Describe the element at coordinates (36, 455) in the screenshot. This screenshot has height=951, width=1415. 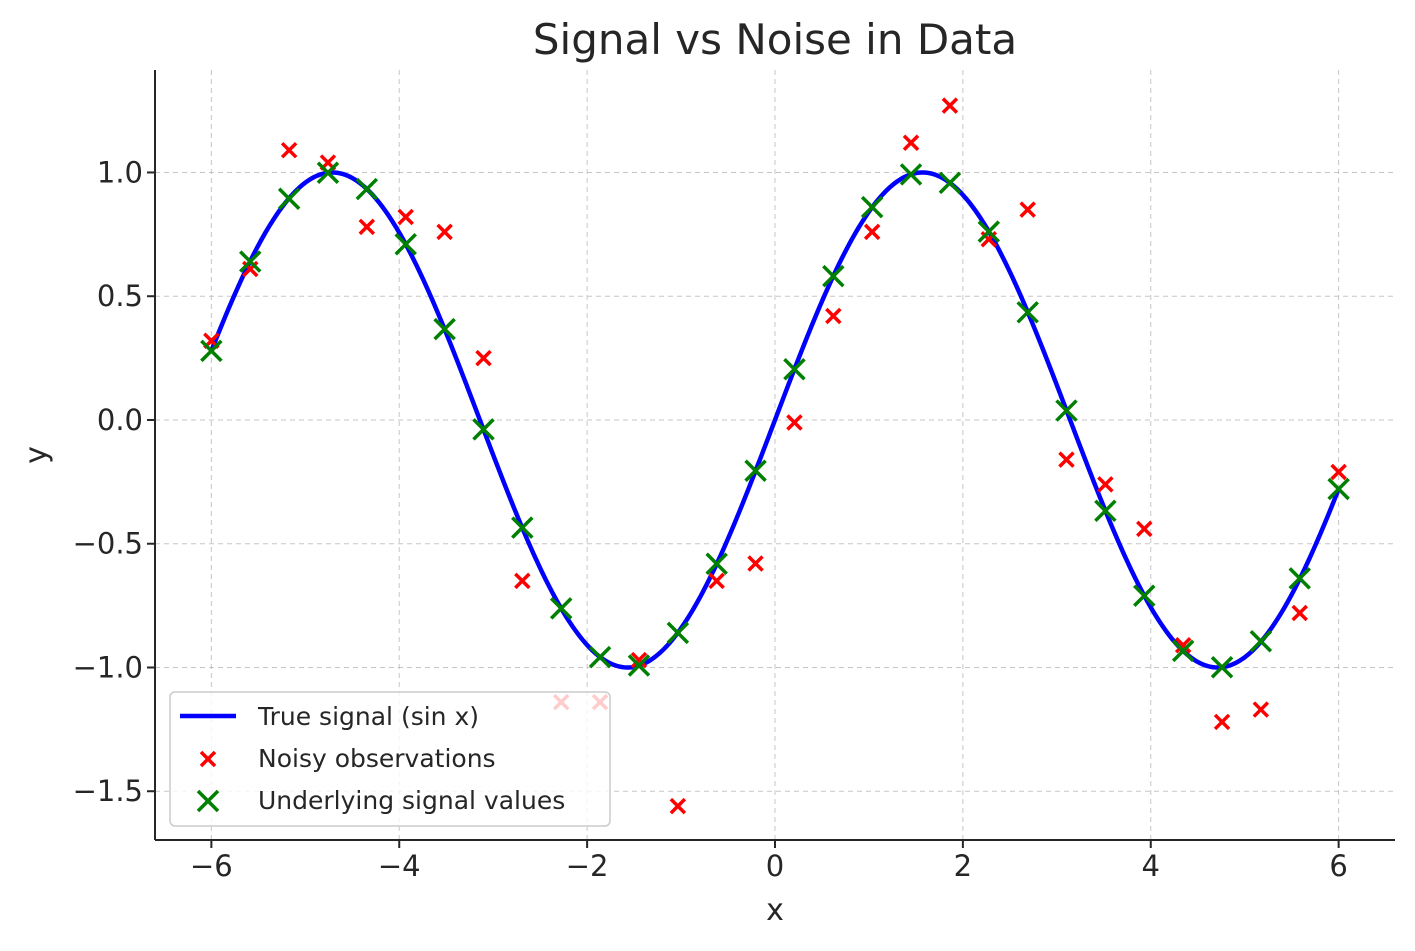
I see `y-axis-label: y` at that location.